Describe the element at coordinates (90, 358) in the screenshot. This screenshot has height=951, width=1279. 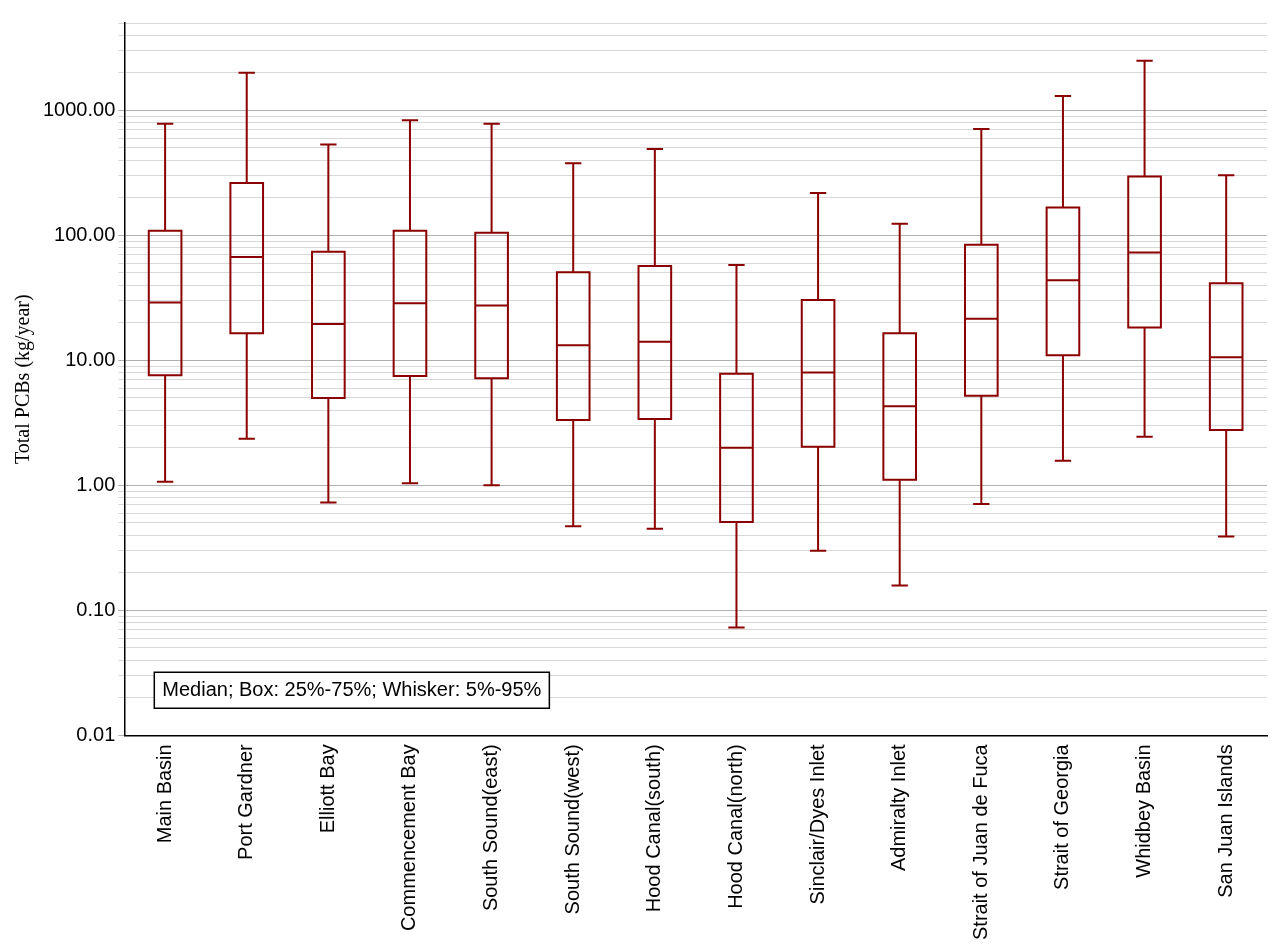
I see `y-tick-label: 10.00` at that location.